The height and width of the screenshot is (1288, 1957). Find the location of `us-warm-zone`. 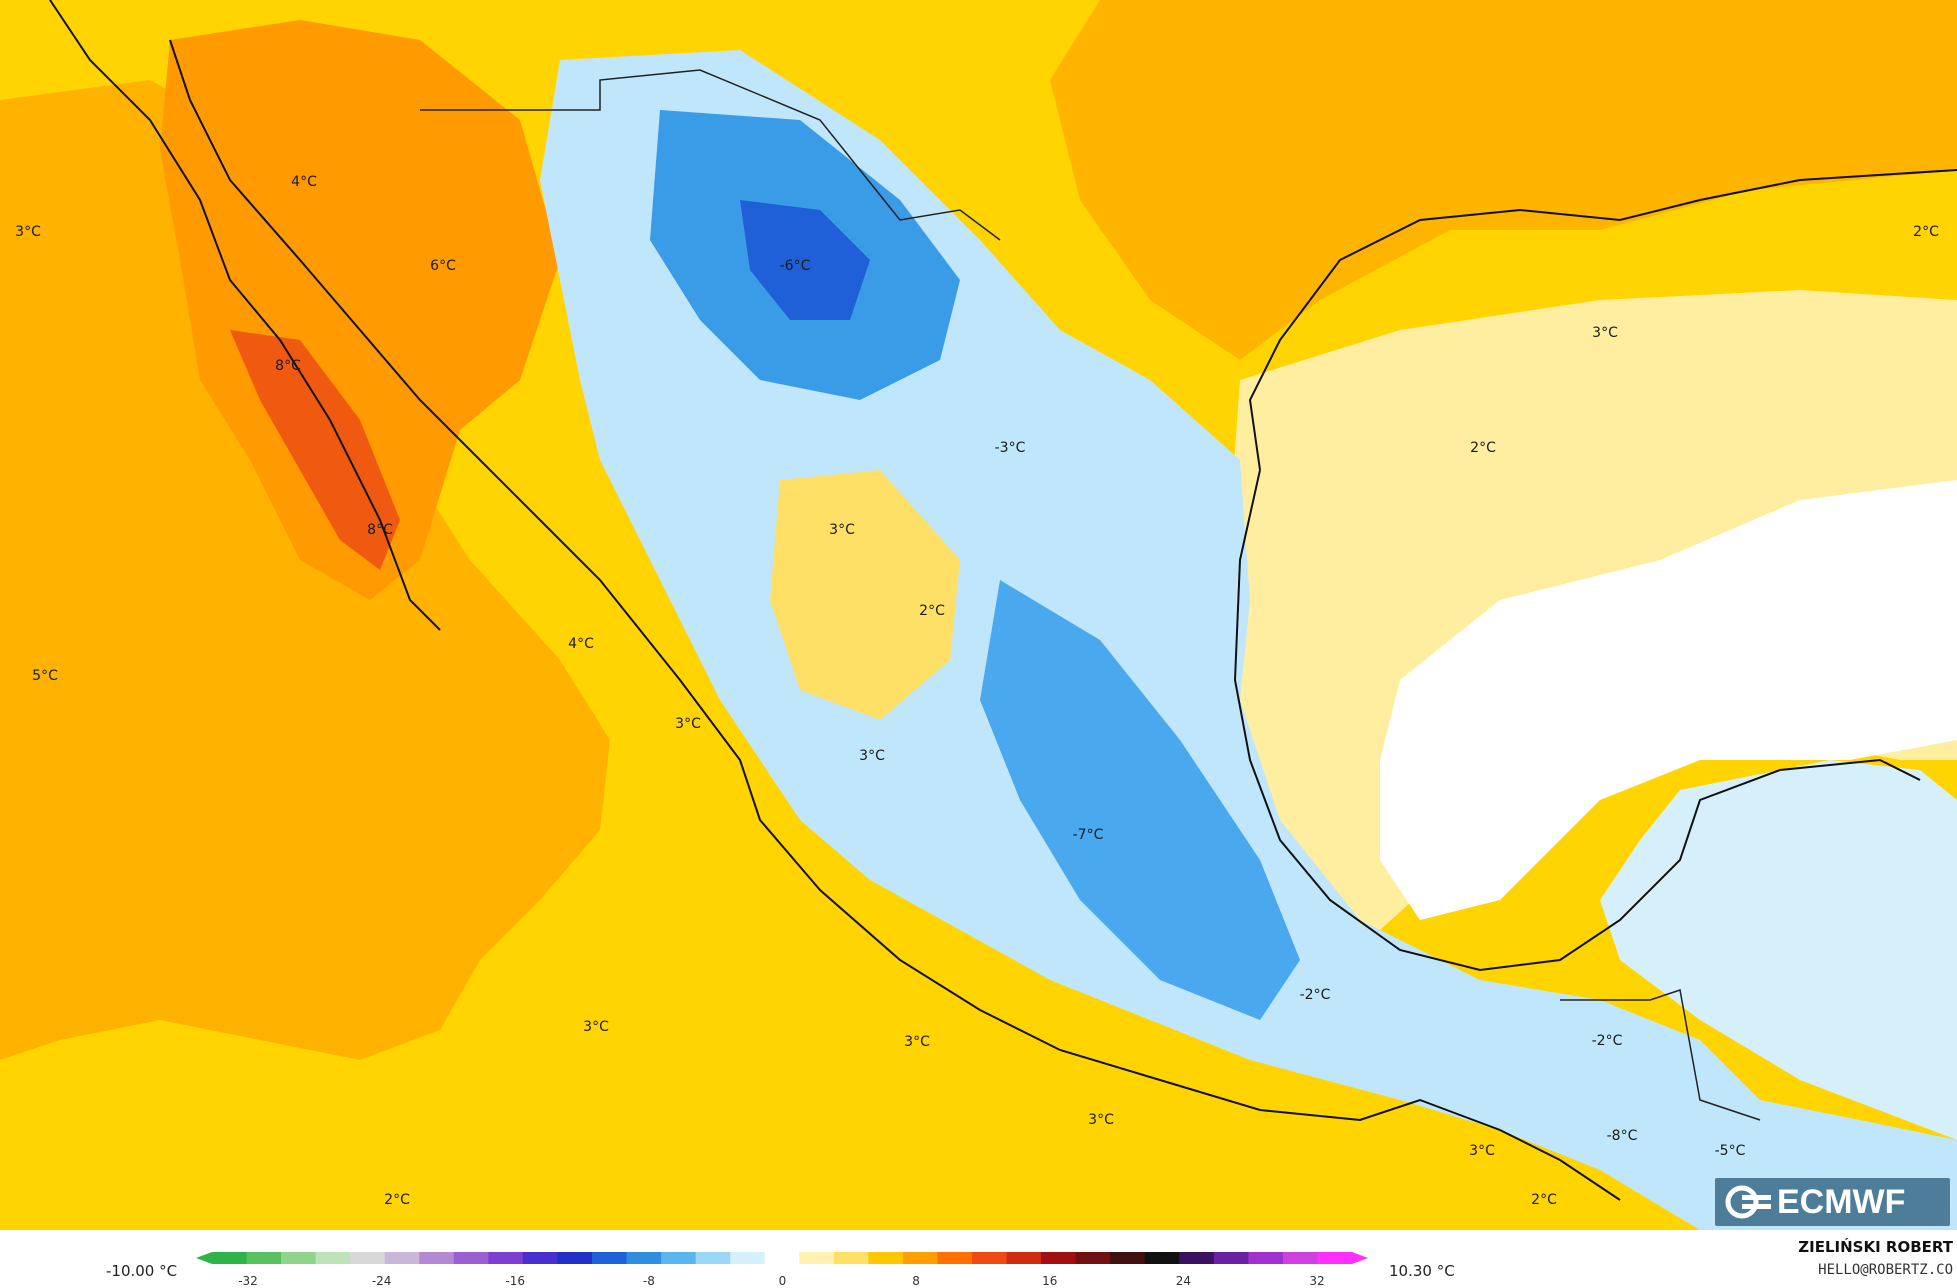

us-warm-zone is located at coordinates (1503, 180).